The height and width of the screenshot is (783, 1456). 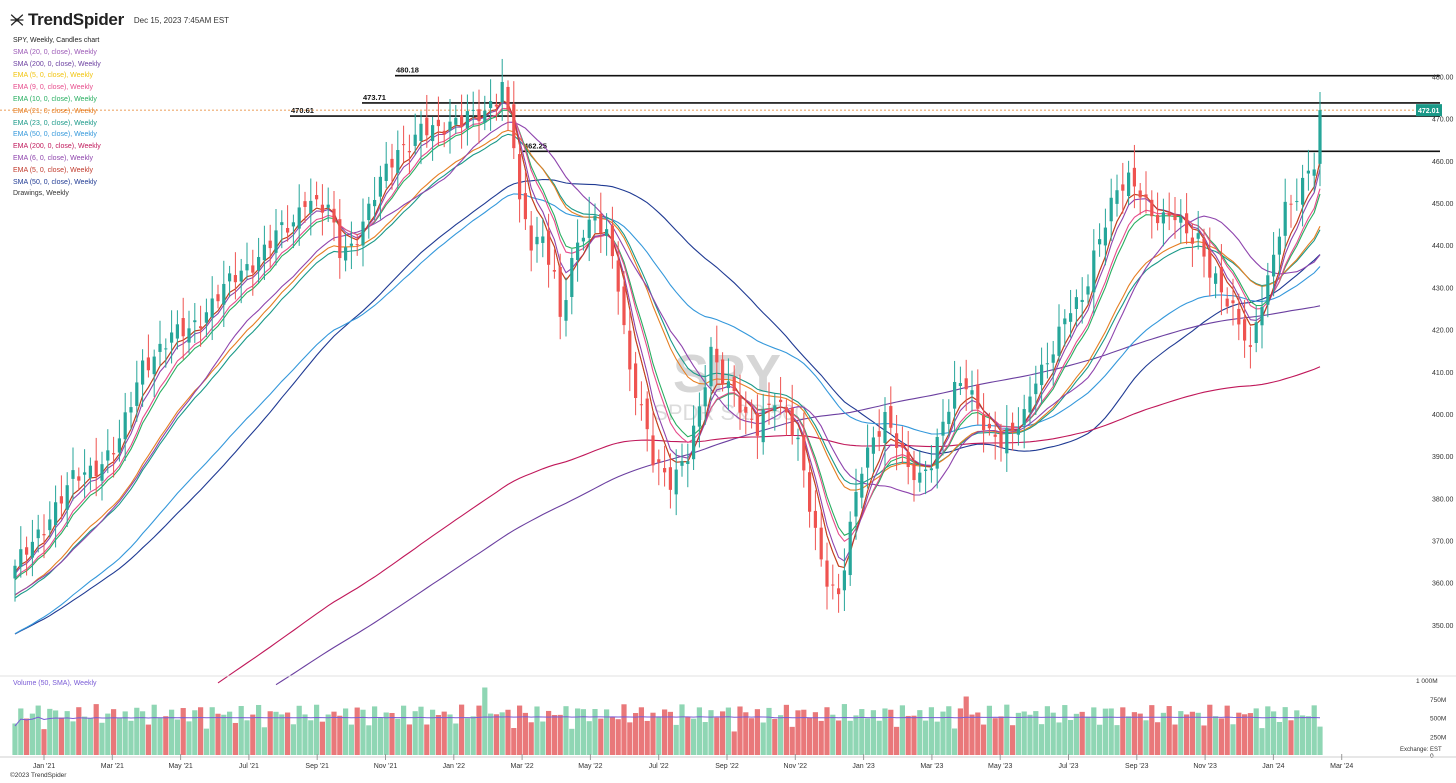 What do you see at coordinates (302, 110) in the screenshot?
I see `level-label: 470.61` at bounding box center [302, 110].